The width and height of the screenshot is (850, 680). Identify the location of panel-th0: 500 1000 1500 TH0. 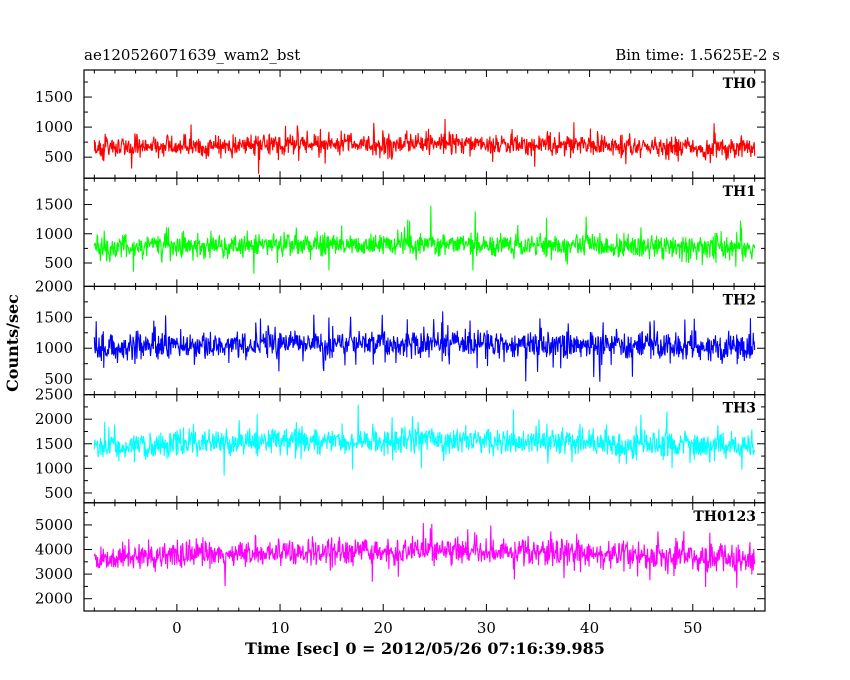
(400, 124).